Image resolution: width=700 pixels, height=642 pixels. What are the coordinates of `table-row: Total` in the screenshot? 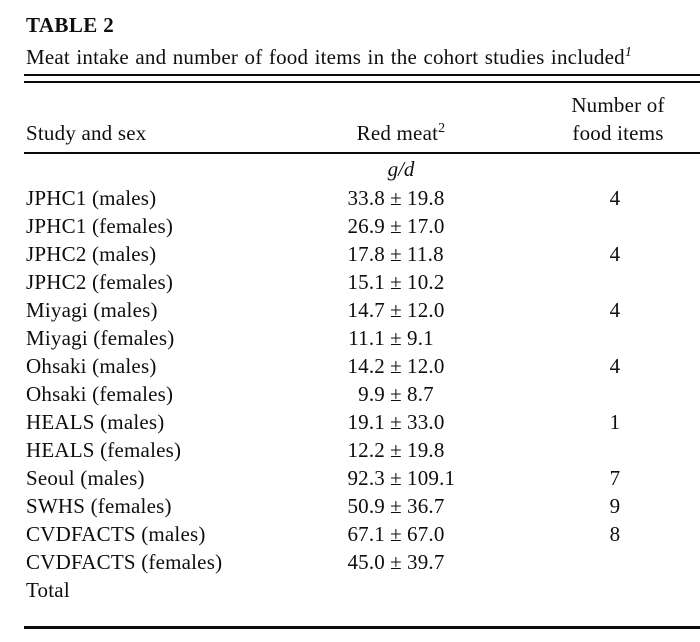 It's located at (350, 590).